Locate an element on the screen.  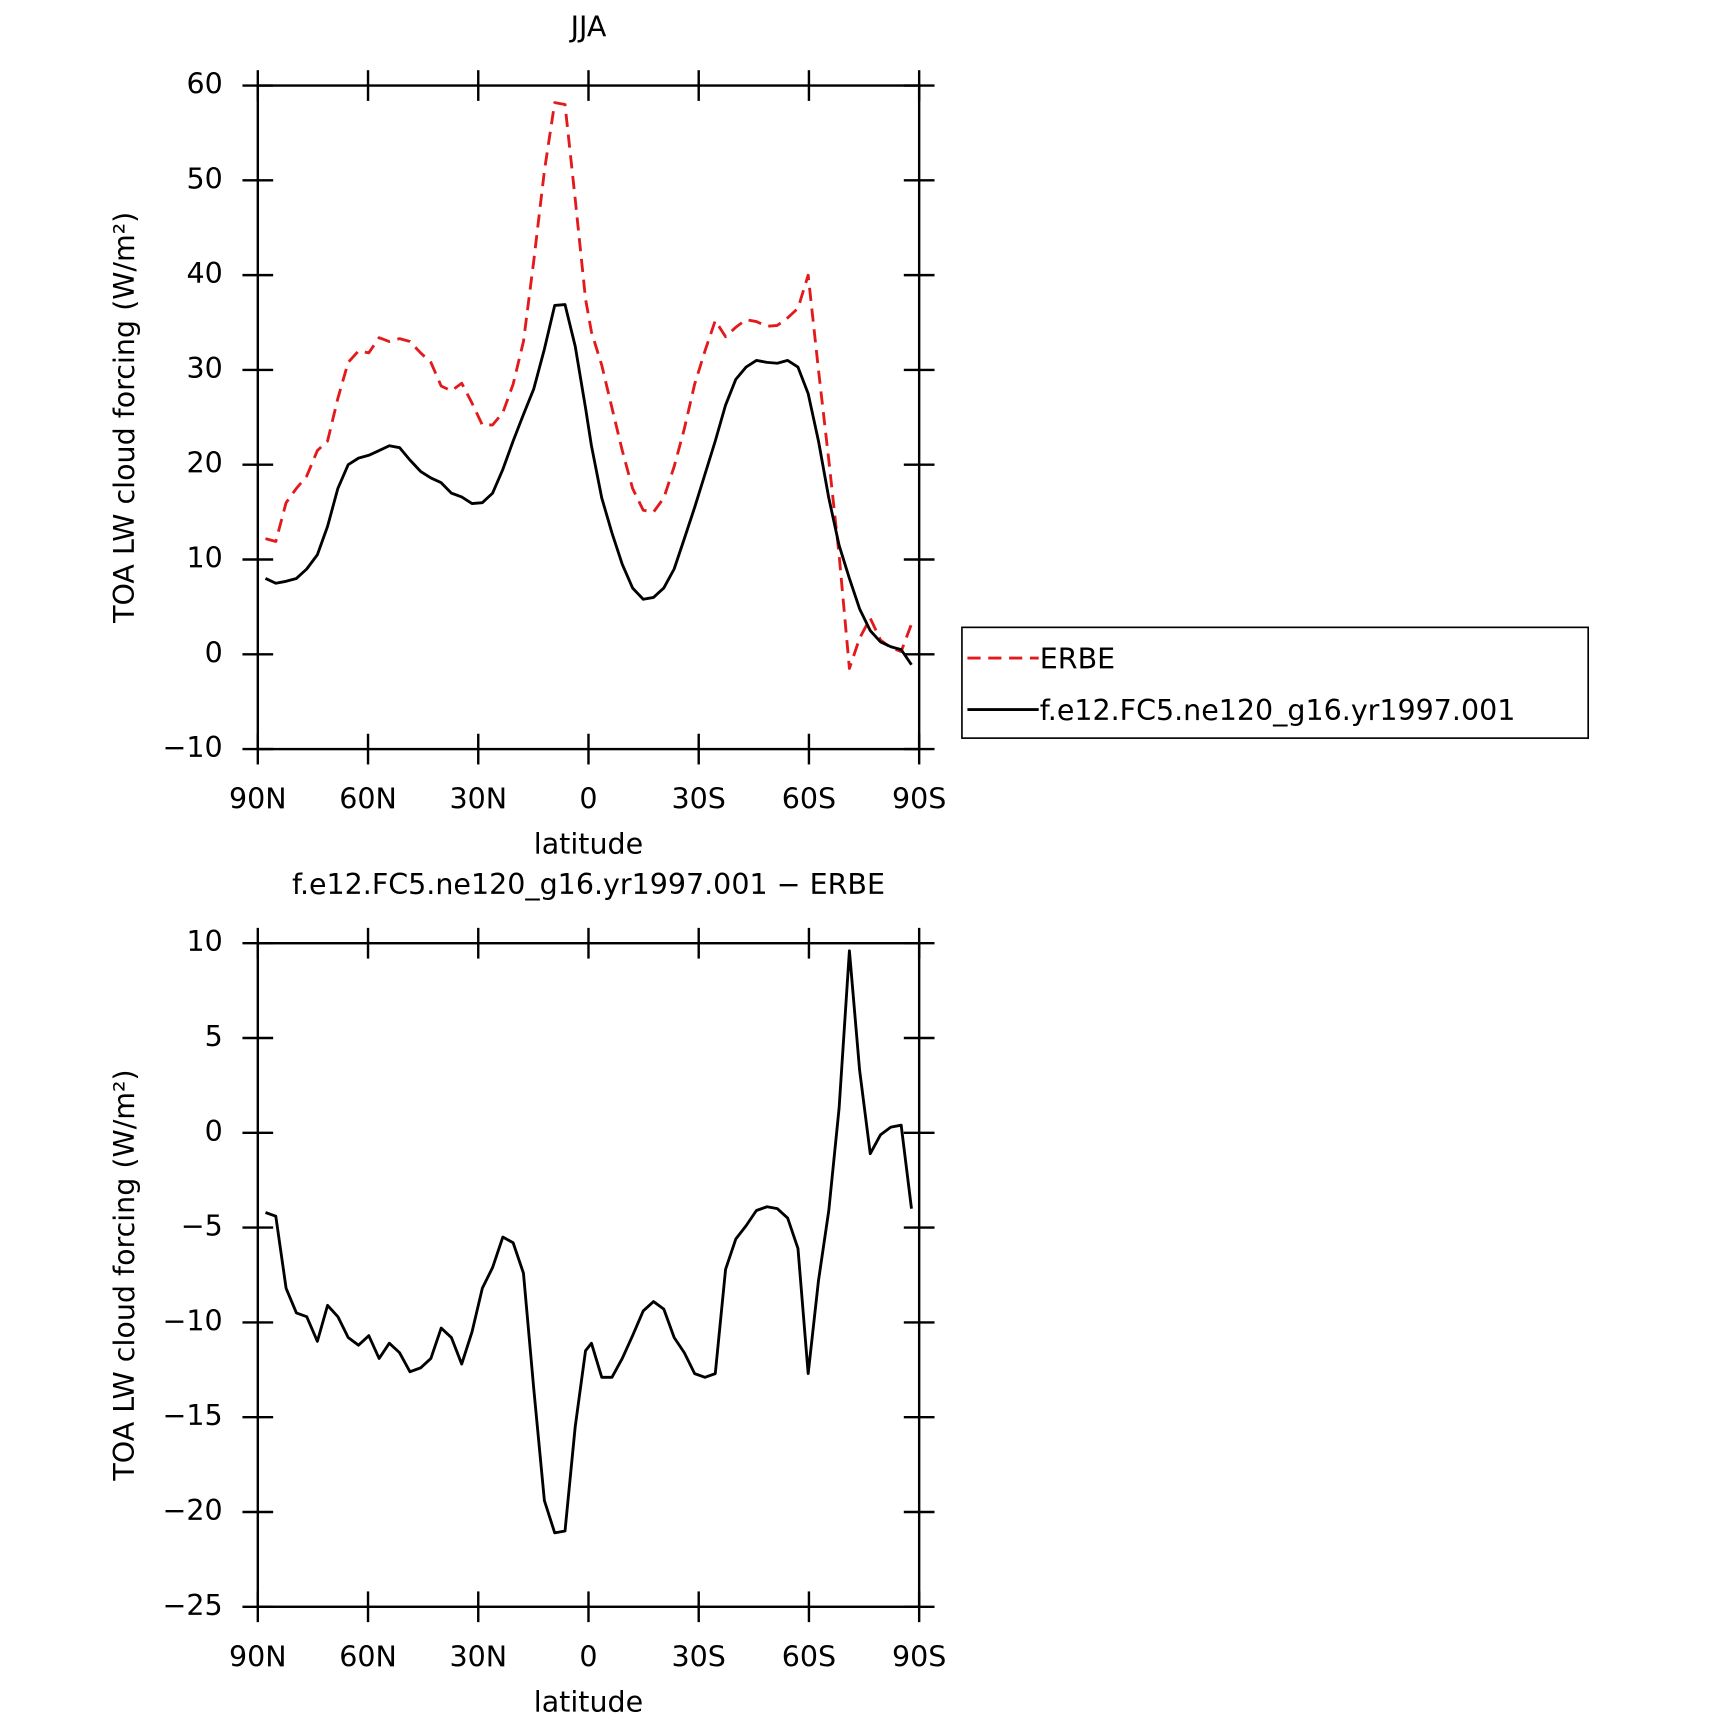
legend-box is located at coordinates (1275, 682).